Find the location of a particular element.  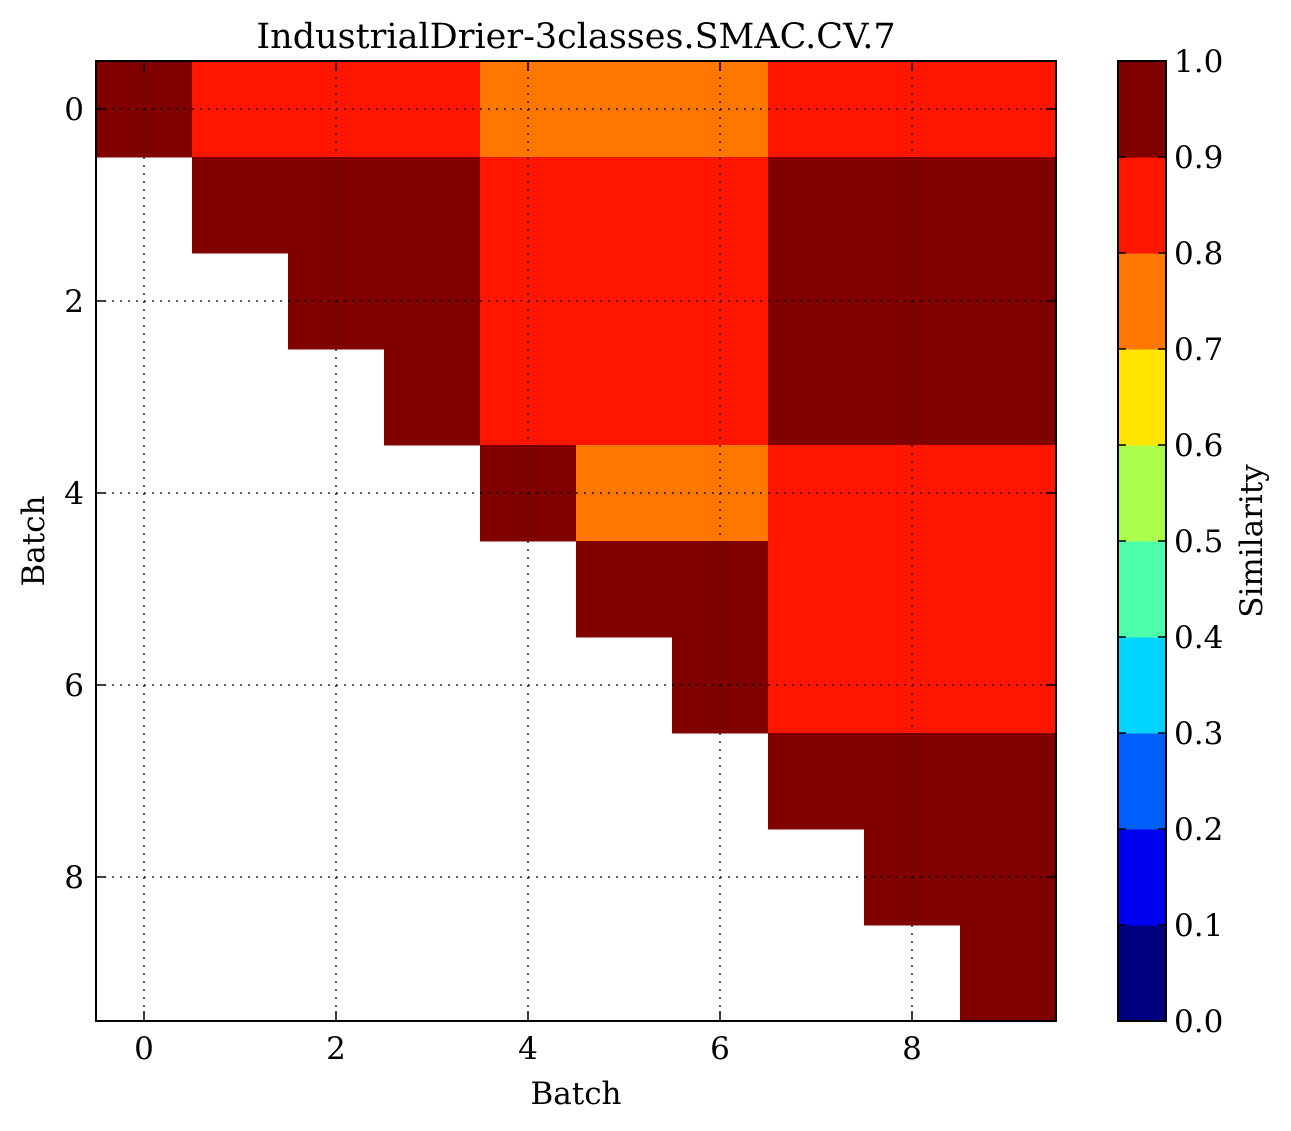

y-tick-label: 6 is located at coordinates (74, 686).